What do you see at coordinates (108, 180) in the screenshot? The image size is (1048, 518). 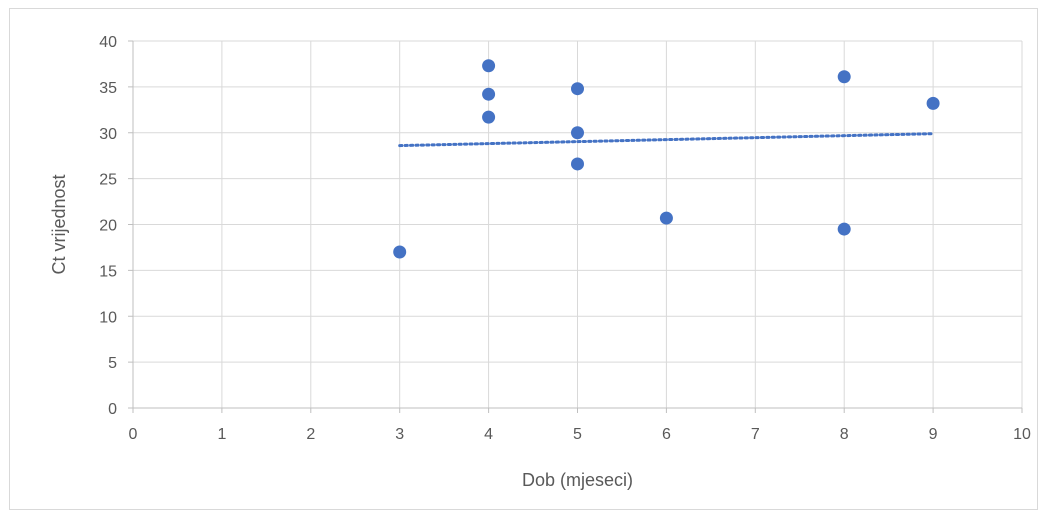 I see `y-tick-label: 25` at bounding box center [108, 180].